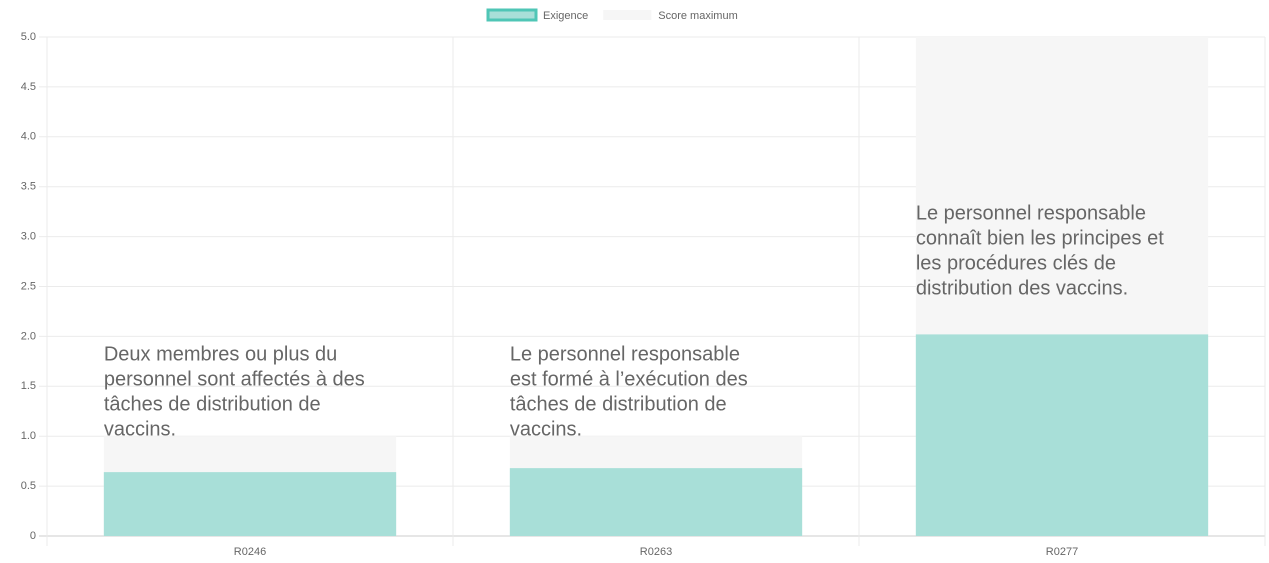 The width and height of the screenshot is (1269, 563). What do you see at coordinates (1022, 288) in the screenshot?
I see `annotation: distribution des vaccins.` at bounding box center [1022, 288].